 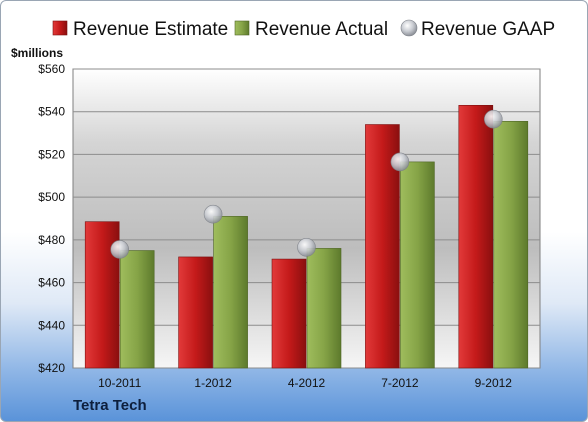 What do you see at coordinates (417, 265) in the screenshot?
I see `bar-revenue-actual-7-2012` at bounding box center [417, 265].